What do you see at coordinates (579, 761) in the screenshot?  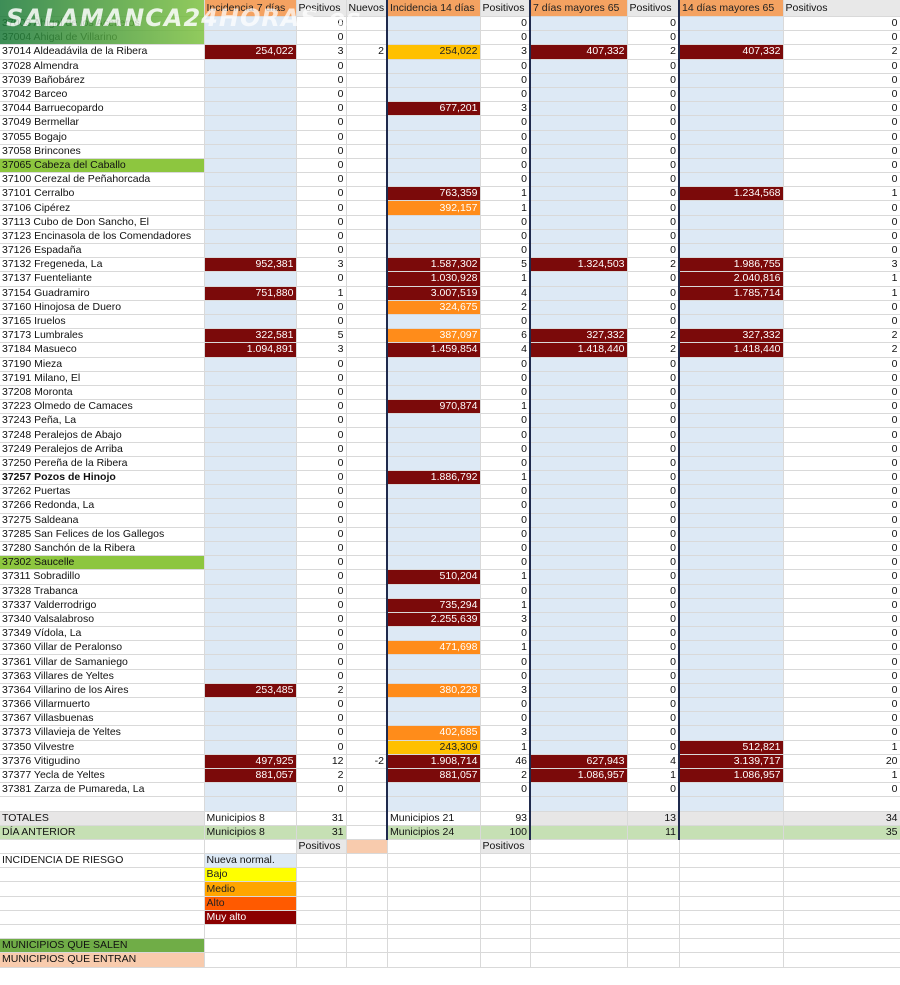 I see `mayores-7-cell: 627,943` at bounding box center [579, 761].